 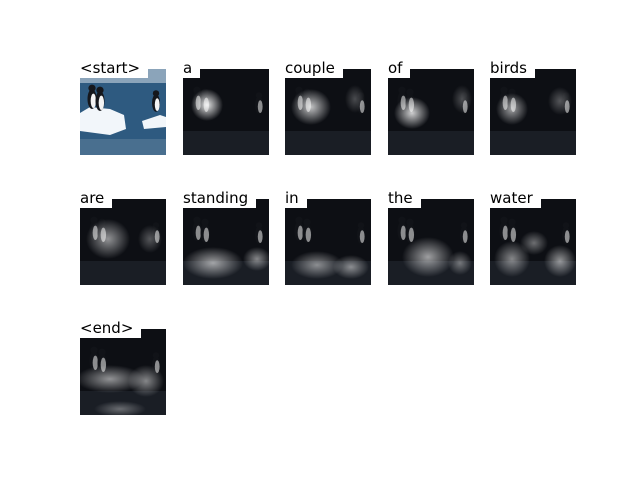 I want to click on token-label: <end>, so click(x=111, y=328).